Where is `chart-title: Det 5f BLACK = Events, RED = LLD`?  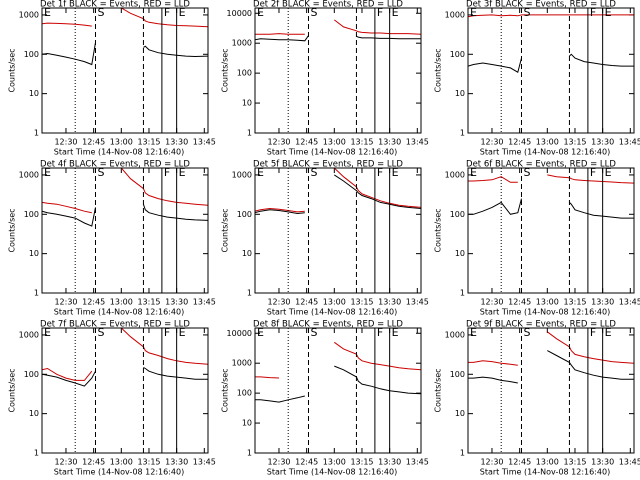 chart-title: Det 5f BLACK = Events, RED = LLD is located at coordinates (328, 165).